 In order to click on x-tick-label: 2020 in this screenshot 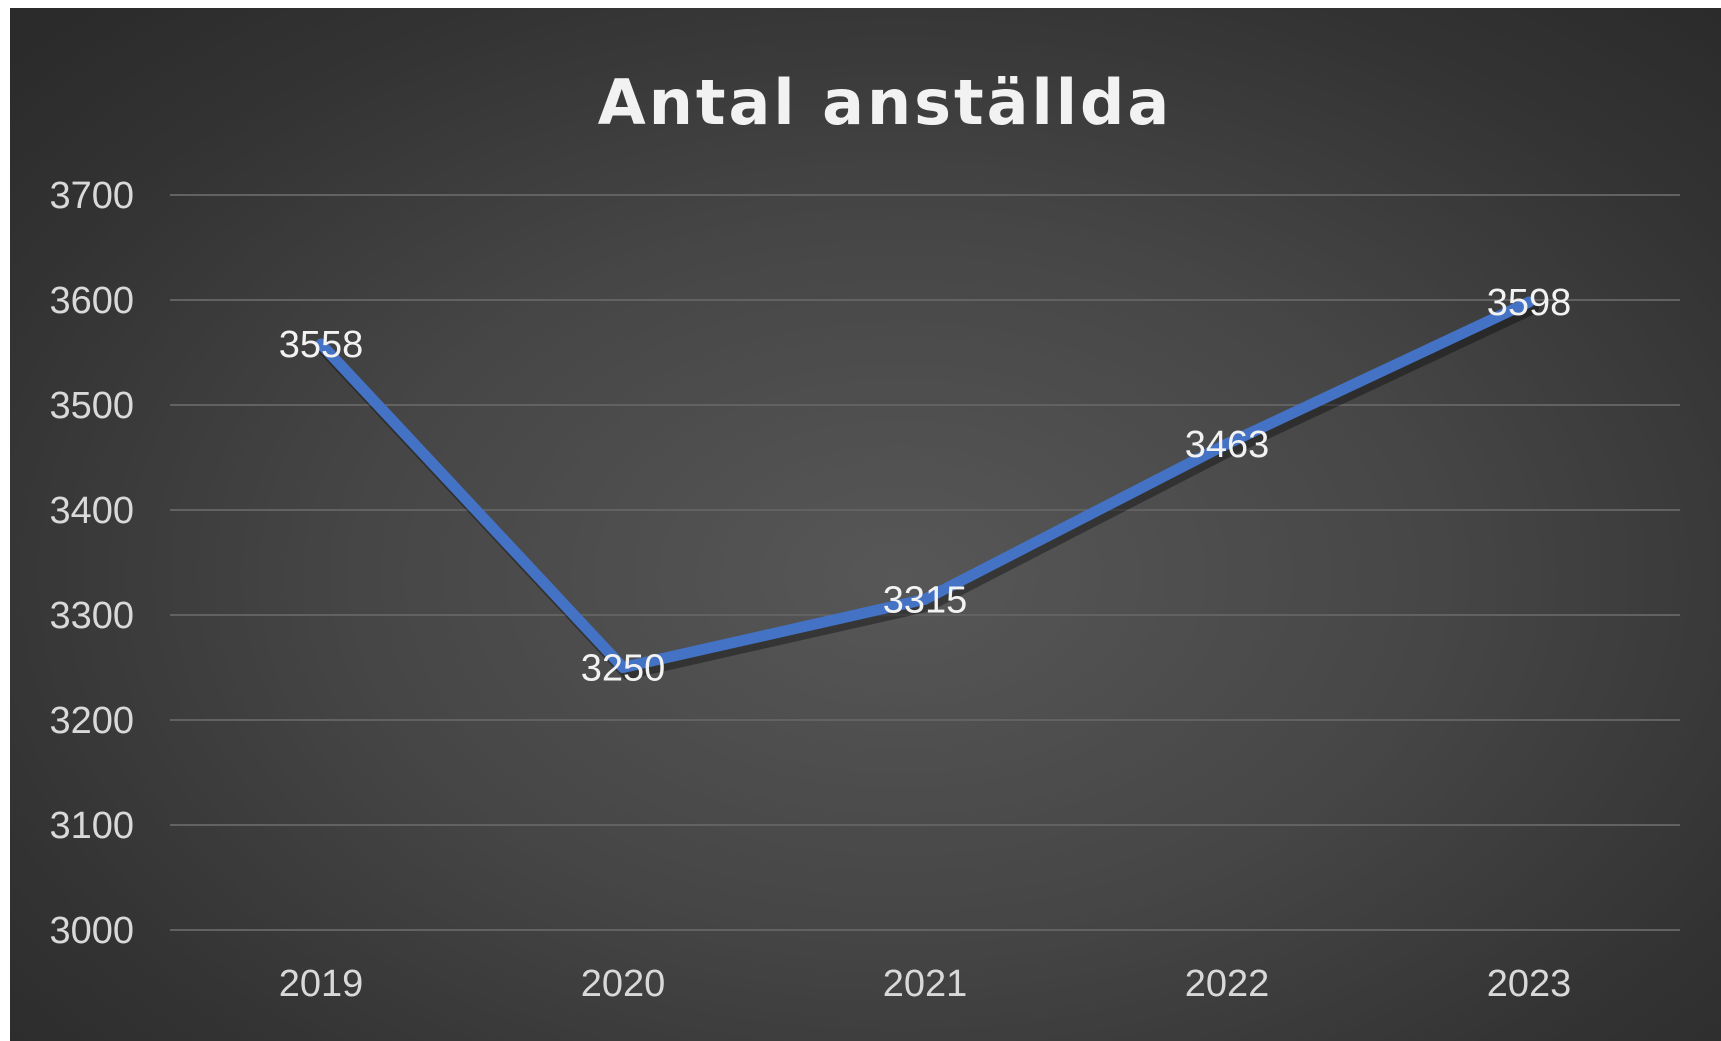, I will do `click(623, 984)`.